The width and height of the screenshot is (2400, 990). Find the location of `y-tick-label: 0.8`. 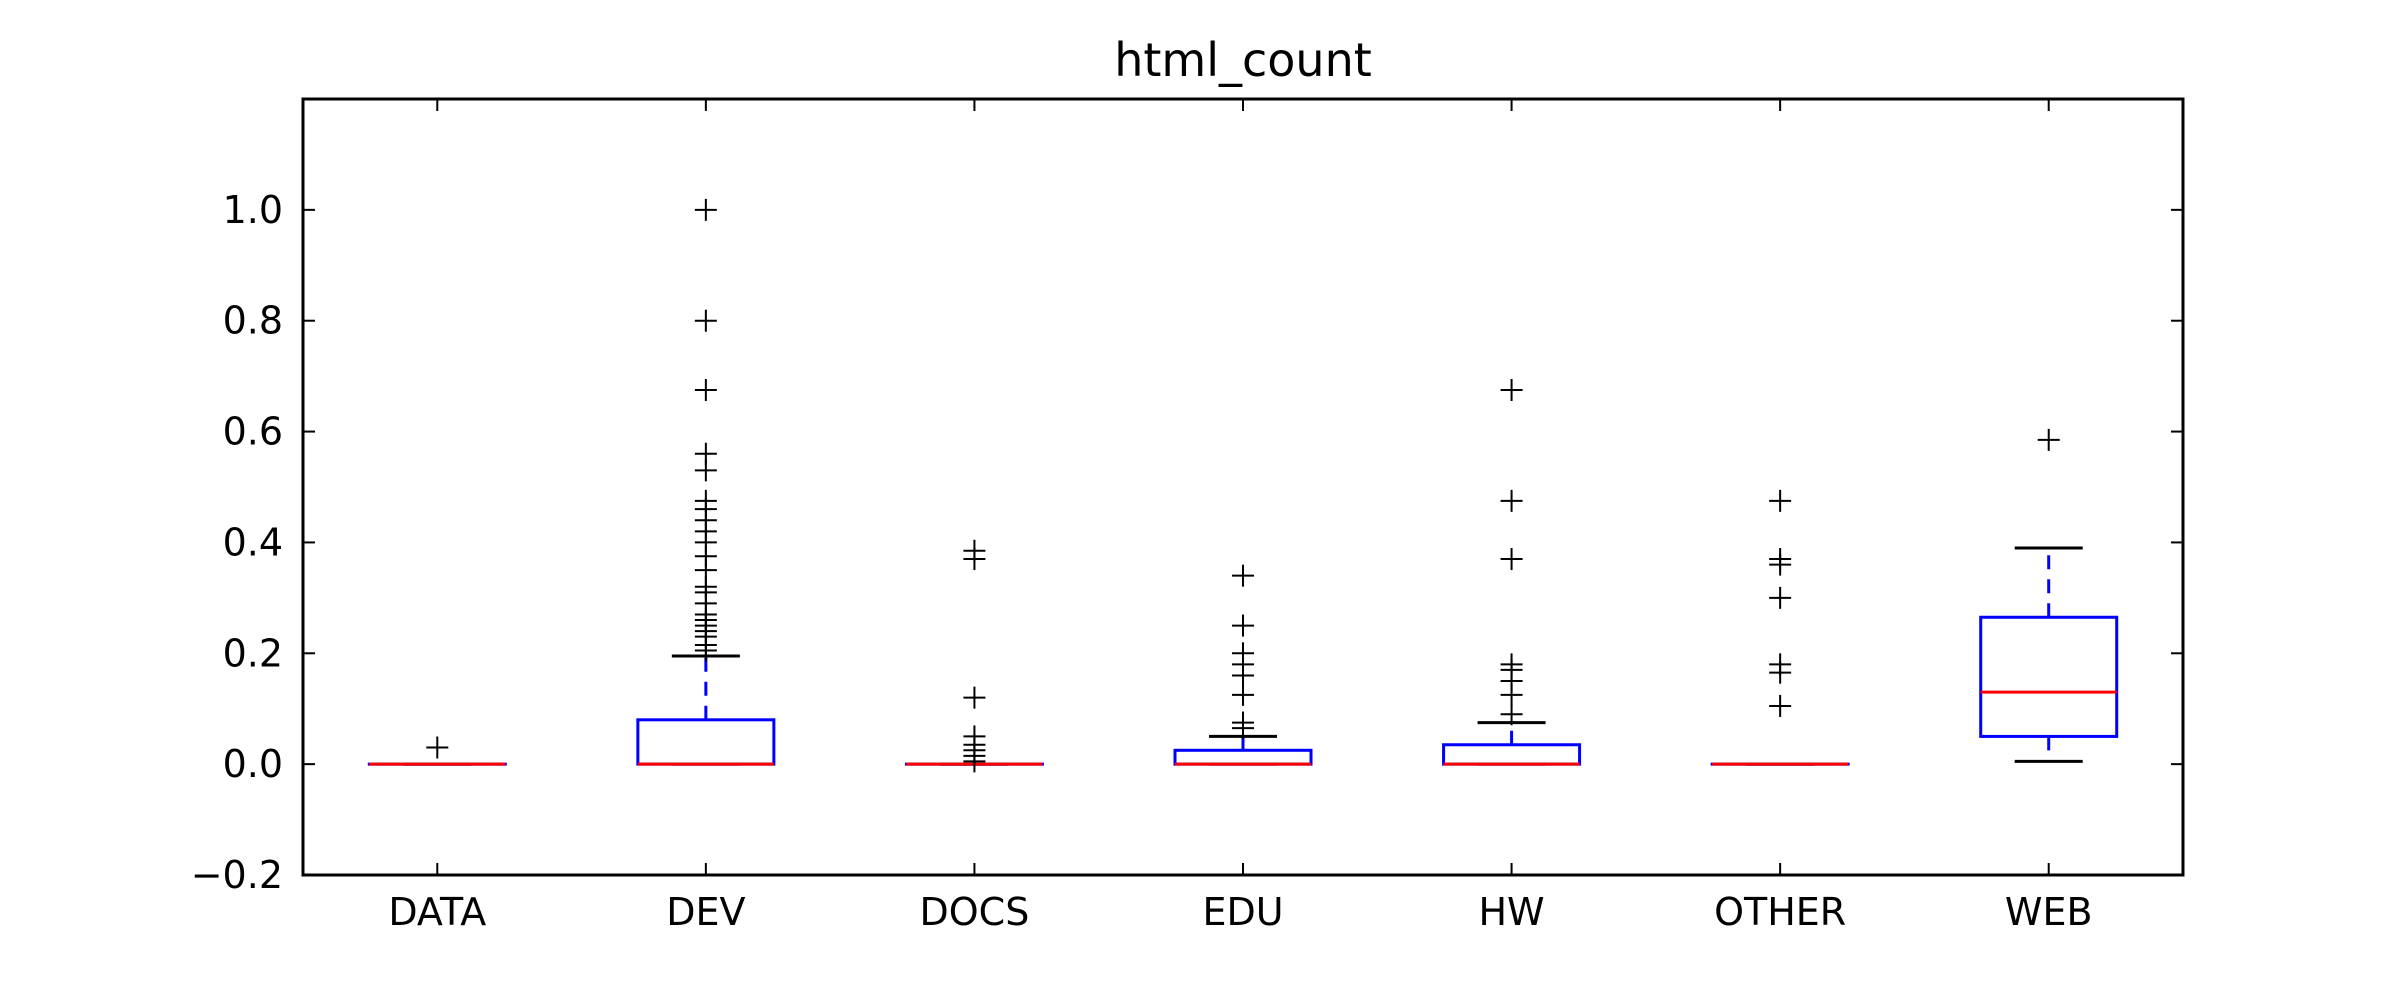

y-tick-label: 0.8 is located at coordinates (253, 321).